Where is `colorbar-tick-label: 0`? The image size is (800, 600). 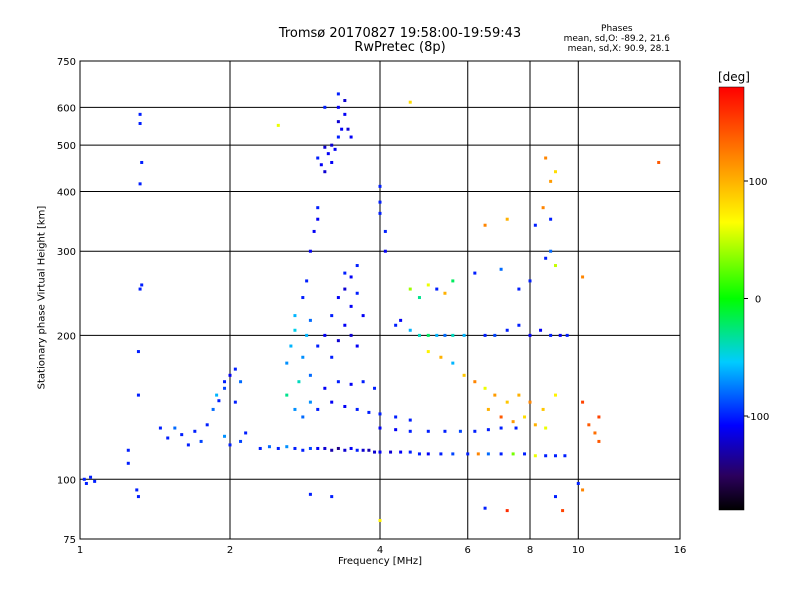
colorbar-tick-label: 0 is located at coordinates (758, 300).